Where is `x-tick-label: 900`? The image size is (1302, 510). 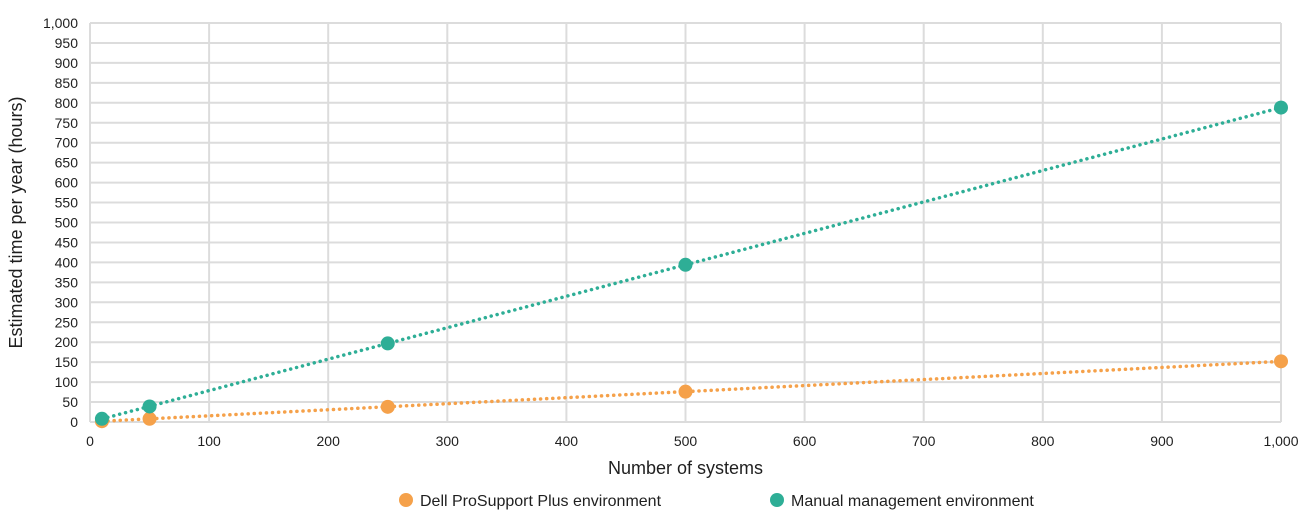
x-tick-label: 900 is located at coordinates (1162, 441).